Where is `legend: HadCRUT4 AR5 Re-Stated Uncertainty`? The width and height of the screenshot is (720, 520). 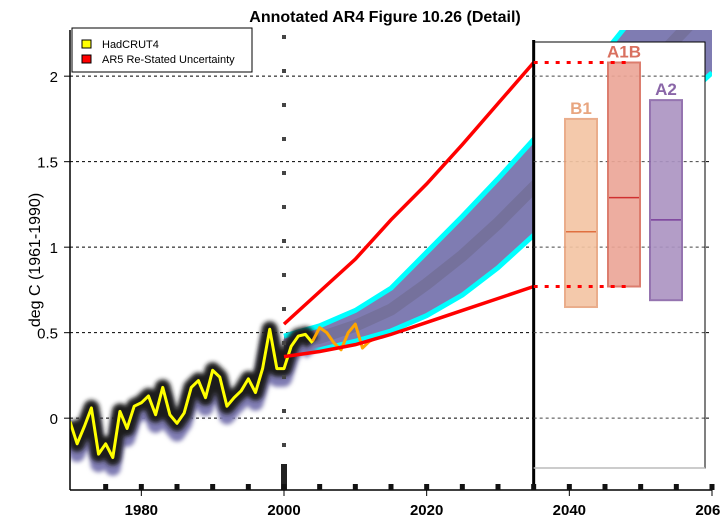 legend: HadCRUT4 AR5 Re-Stated Uncertainty is located at coordinates (162, 50).